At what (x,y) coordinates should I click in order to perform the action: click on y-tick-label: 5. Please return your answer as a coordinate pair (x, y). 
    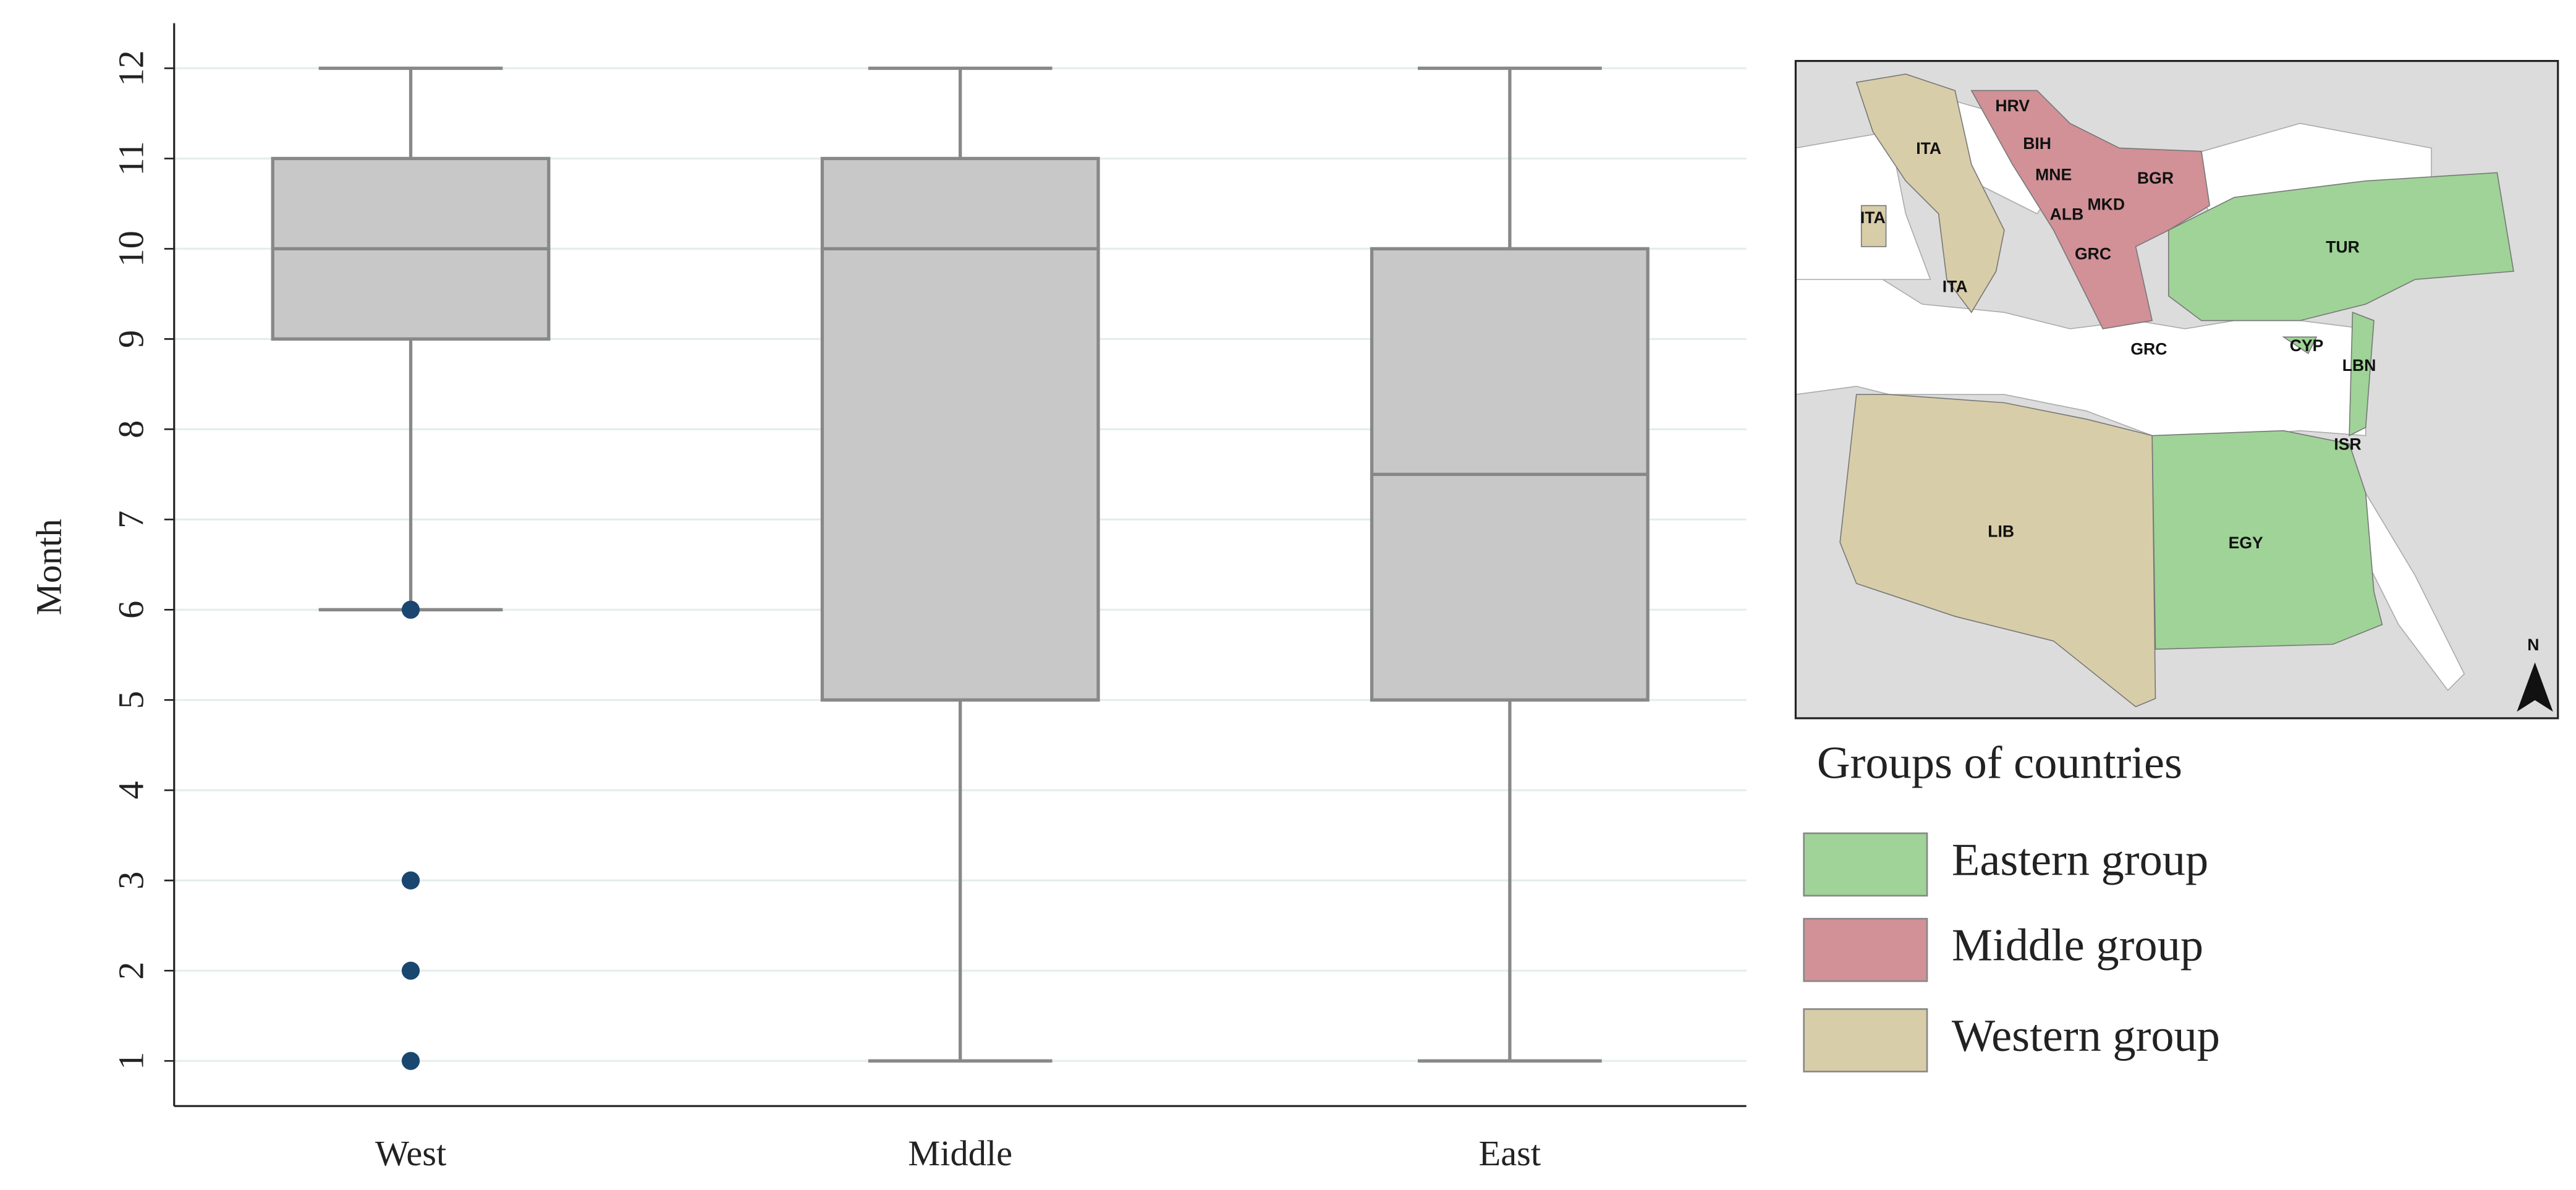
    Looking at the image, I should click on (131, 700).